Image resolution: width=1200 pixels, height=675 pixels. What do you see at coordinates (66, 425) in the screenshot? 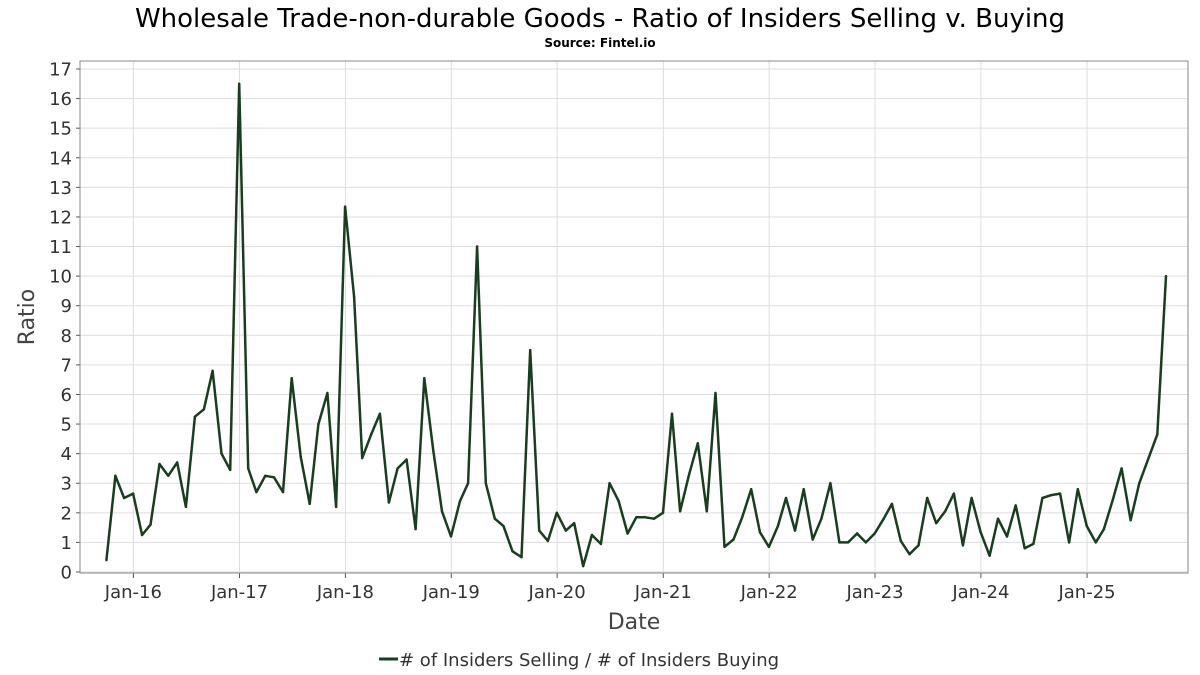
I see `y-tick-label: 5` at bounding box center [66, 425].